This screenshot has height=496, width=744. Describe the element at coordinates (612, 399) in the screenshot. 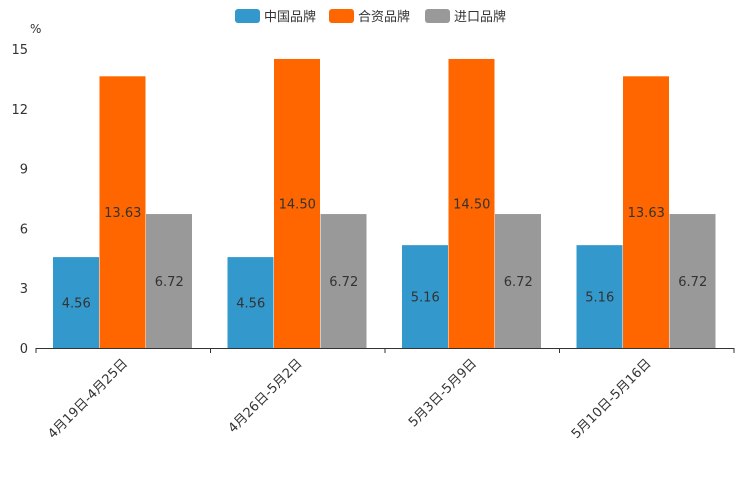

I see `category-label: 5月10日-5月16日` at that location.